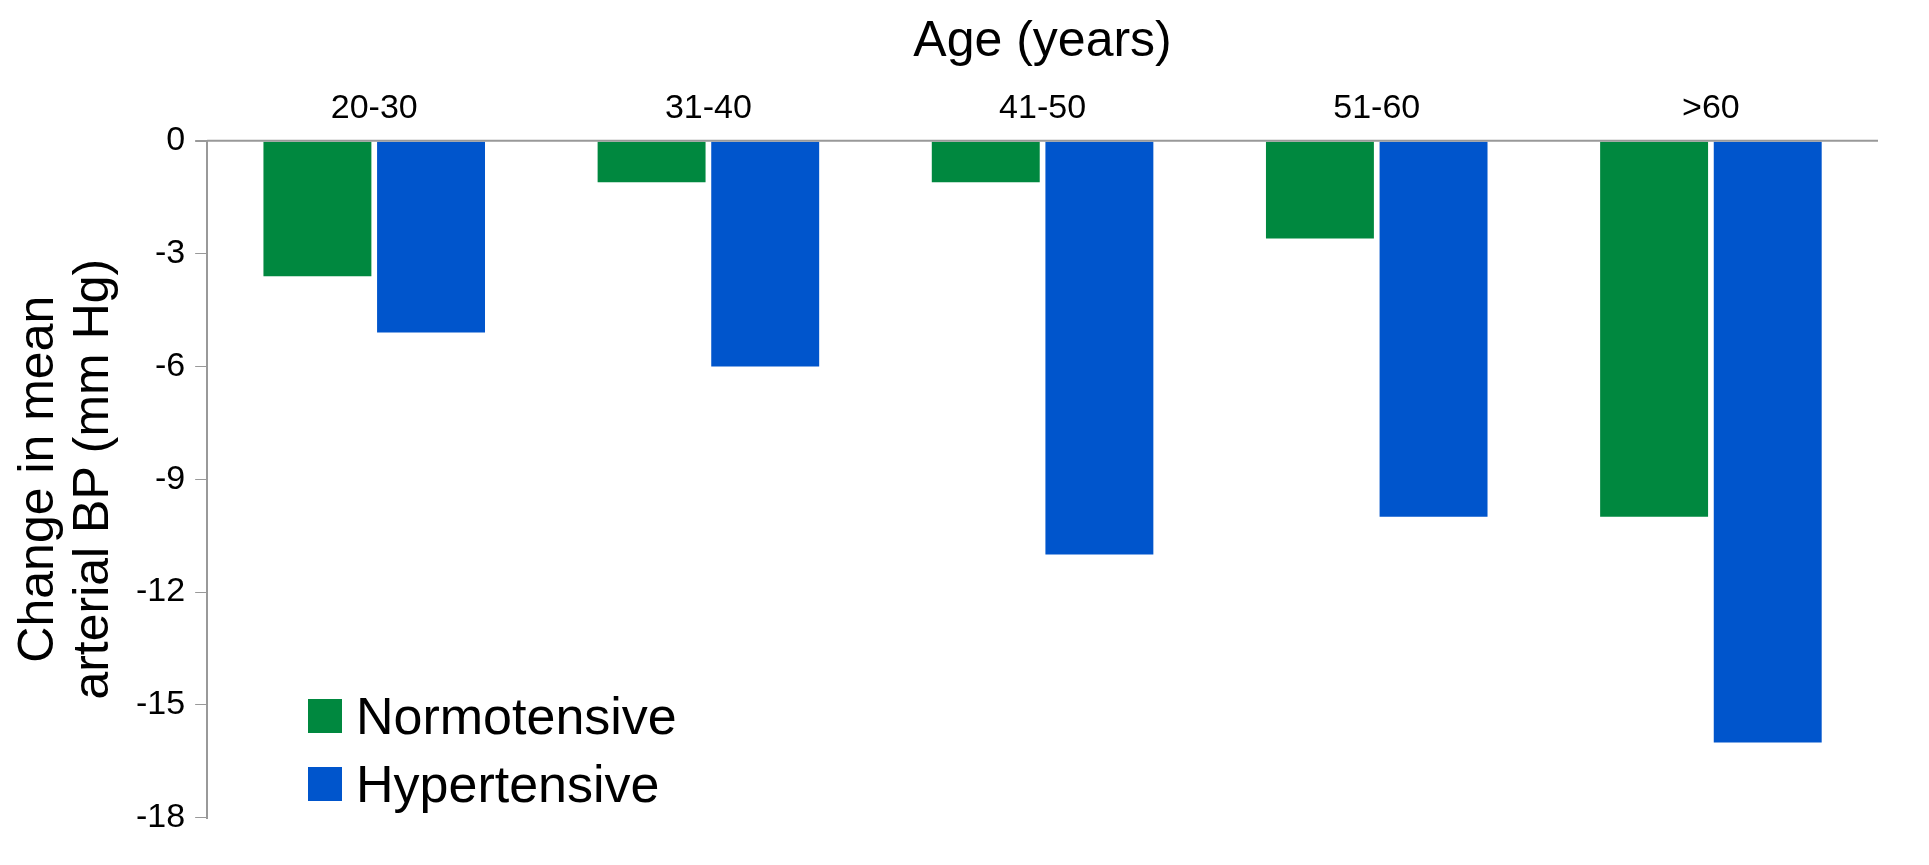 The height and width of the screenshot is (865, 1929). I want to click on y-tick-label: -9, so click(170, 476).